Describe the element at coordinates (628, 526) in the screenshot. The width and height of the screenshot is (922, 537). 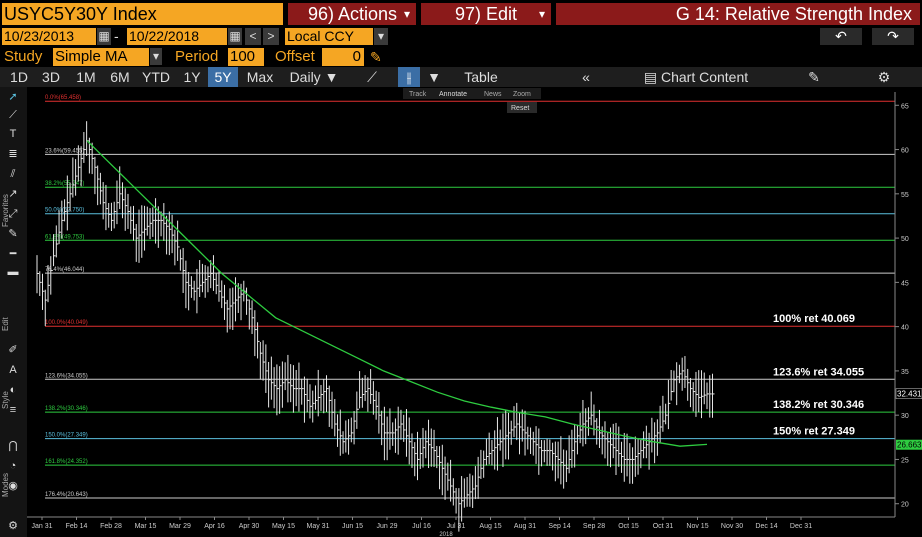
I see `x-tick-label: Oct 15` at that location.